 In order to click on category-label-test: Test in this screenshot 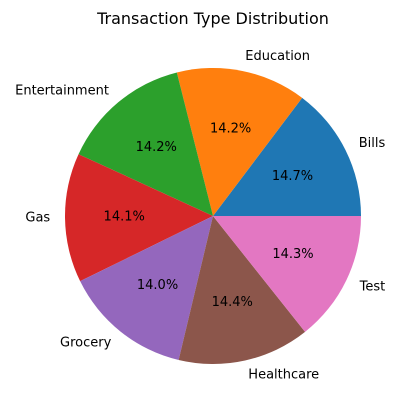, I will do `click(372, 286)`.